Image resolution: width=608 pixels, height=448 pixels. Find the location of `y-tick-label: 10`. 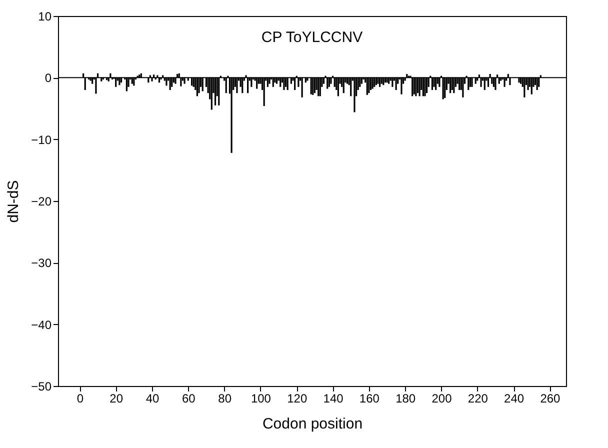

y-tick-label: 10 is located at coordinates (45, 17).